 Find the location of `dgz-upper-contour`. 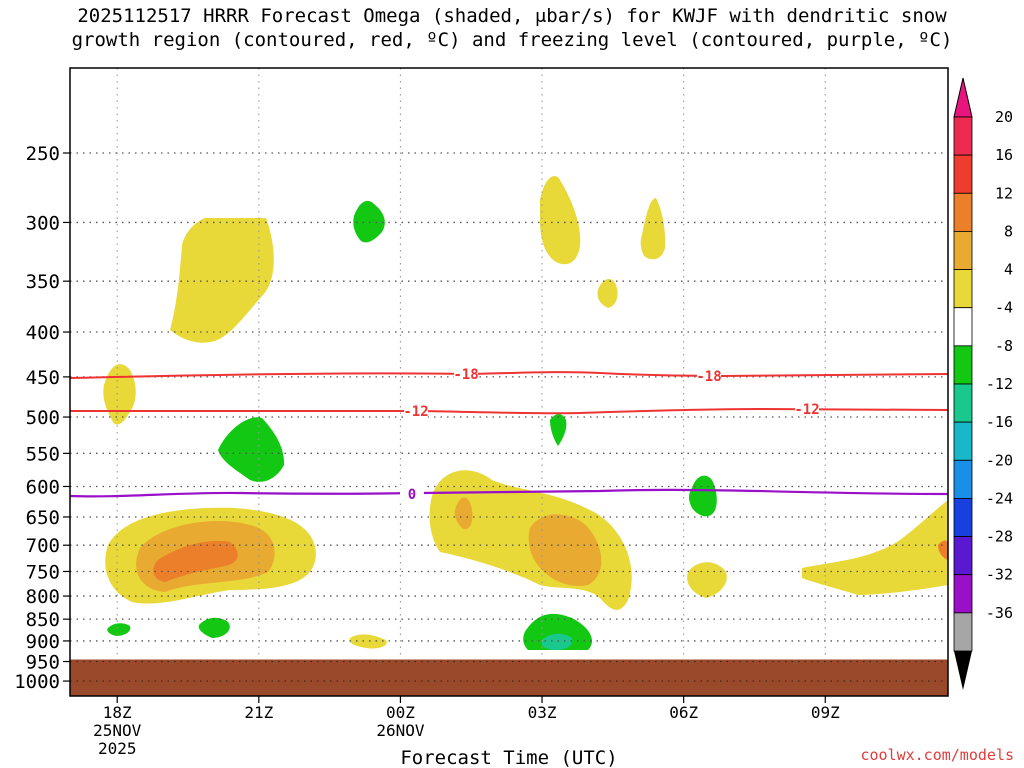

dgz-upper-contour is located at coordinates (509, 375).